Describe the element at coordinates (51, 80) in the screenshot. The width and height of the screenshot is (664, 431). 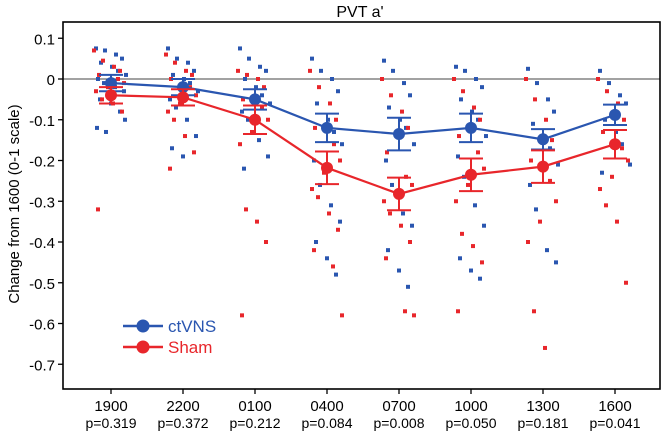
I see `y-tick-label: 0` at that location.